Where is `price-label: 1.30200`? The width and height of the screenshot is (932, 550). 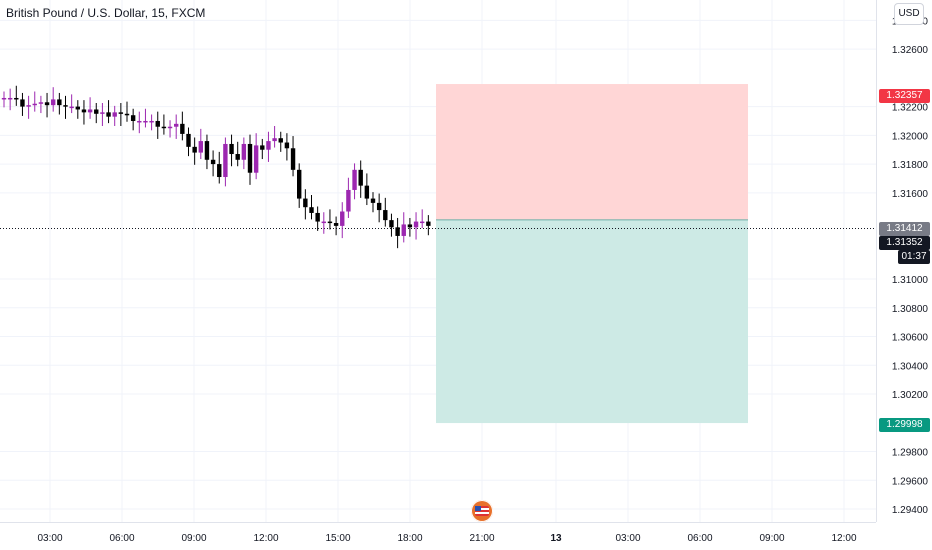 price-label: 1.30200 is located at coordinates (910, 395).